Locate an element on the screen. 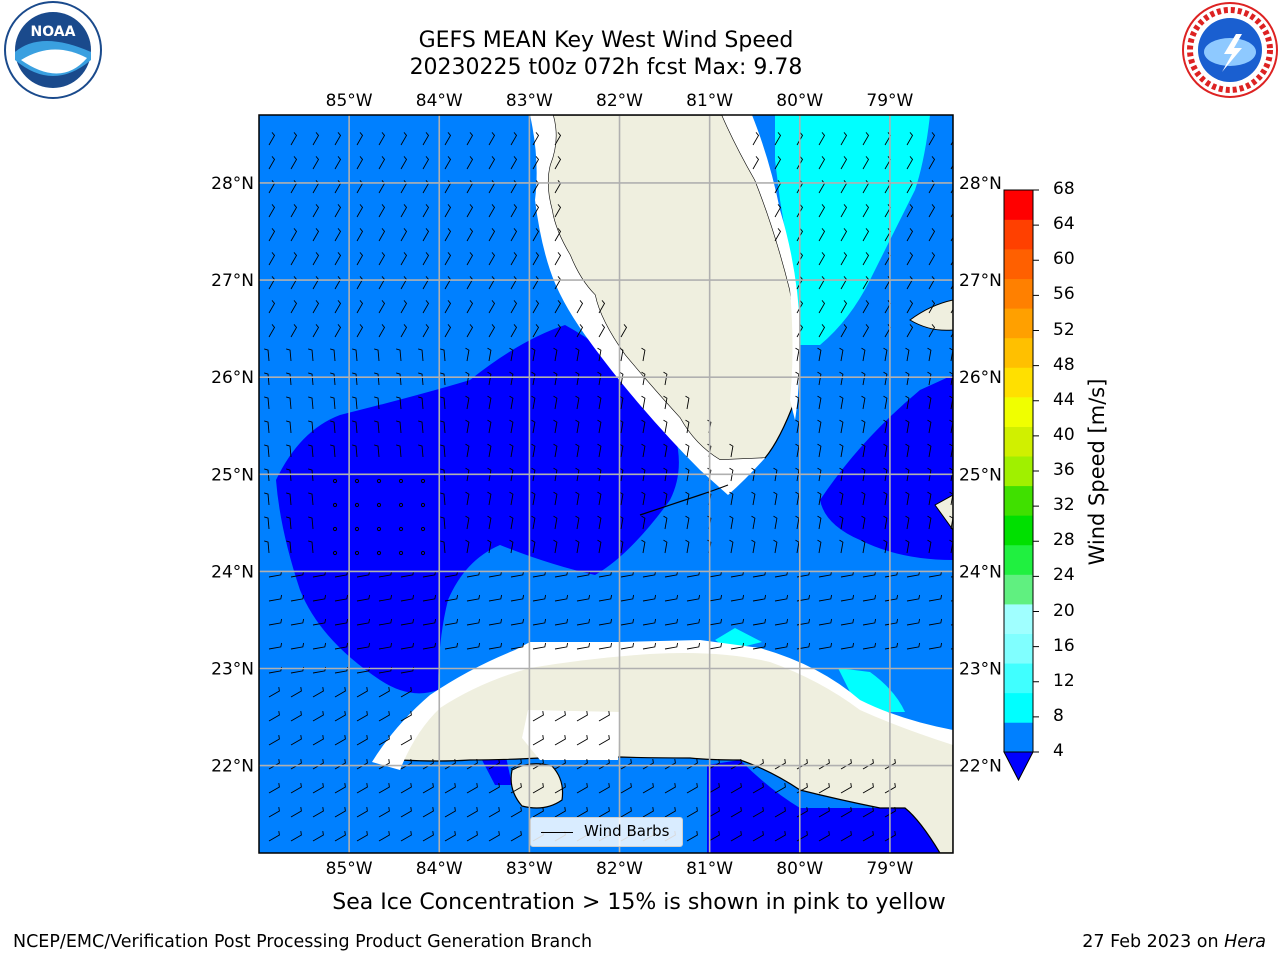 The height and width of the screenshot is (960, 1280). colorbar-tick-label: 48 is located at coordinates (1064, 364).